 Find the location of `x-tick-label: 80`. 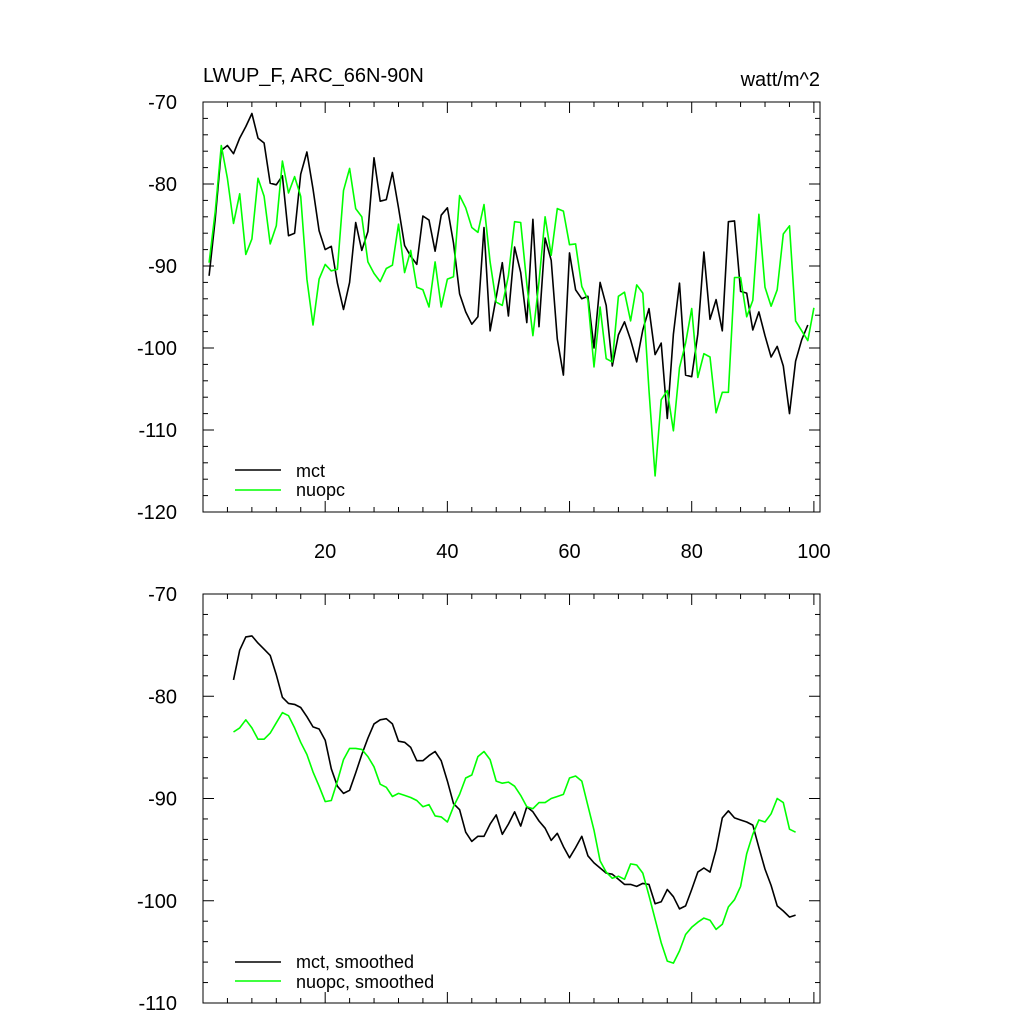

x-tick-label: 80 is located at coordinates (692, 552).